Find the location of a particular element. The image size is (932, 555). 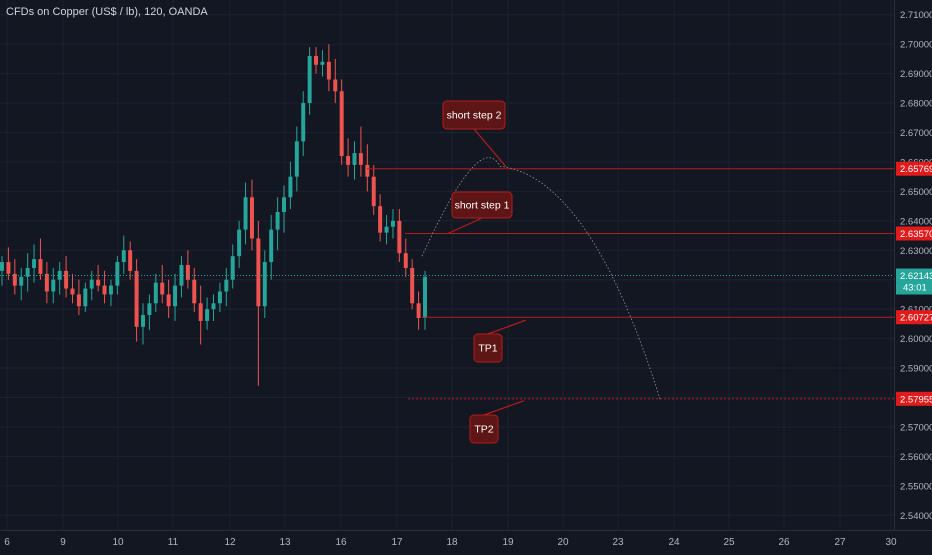

price-tag-label: 2.60727 is located at coordinates (916, 318).